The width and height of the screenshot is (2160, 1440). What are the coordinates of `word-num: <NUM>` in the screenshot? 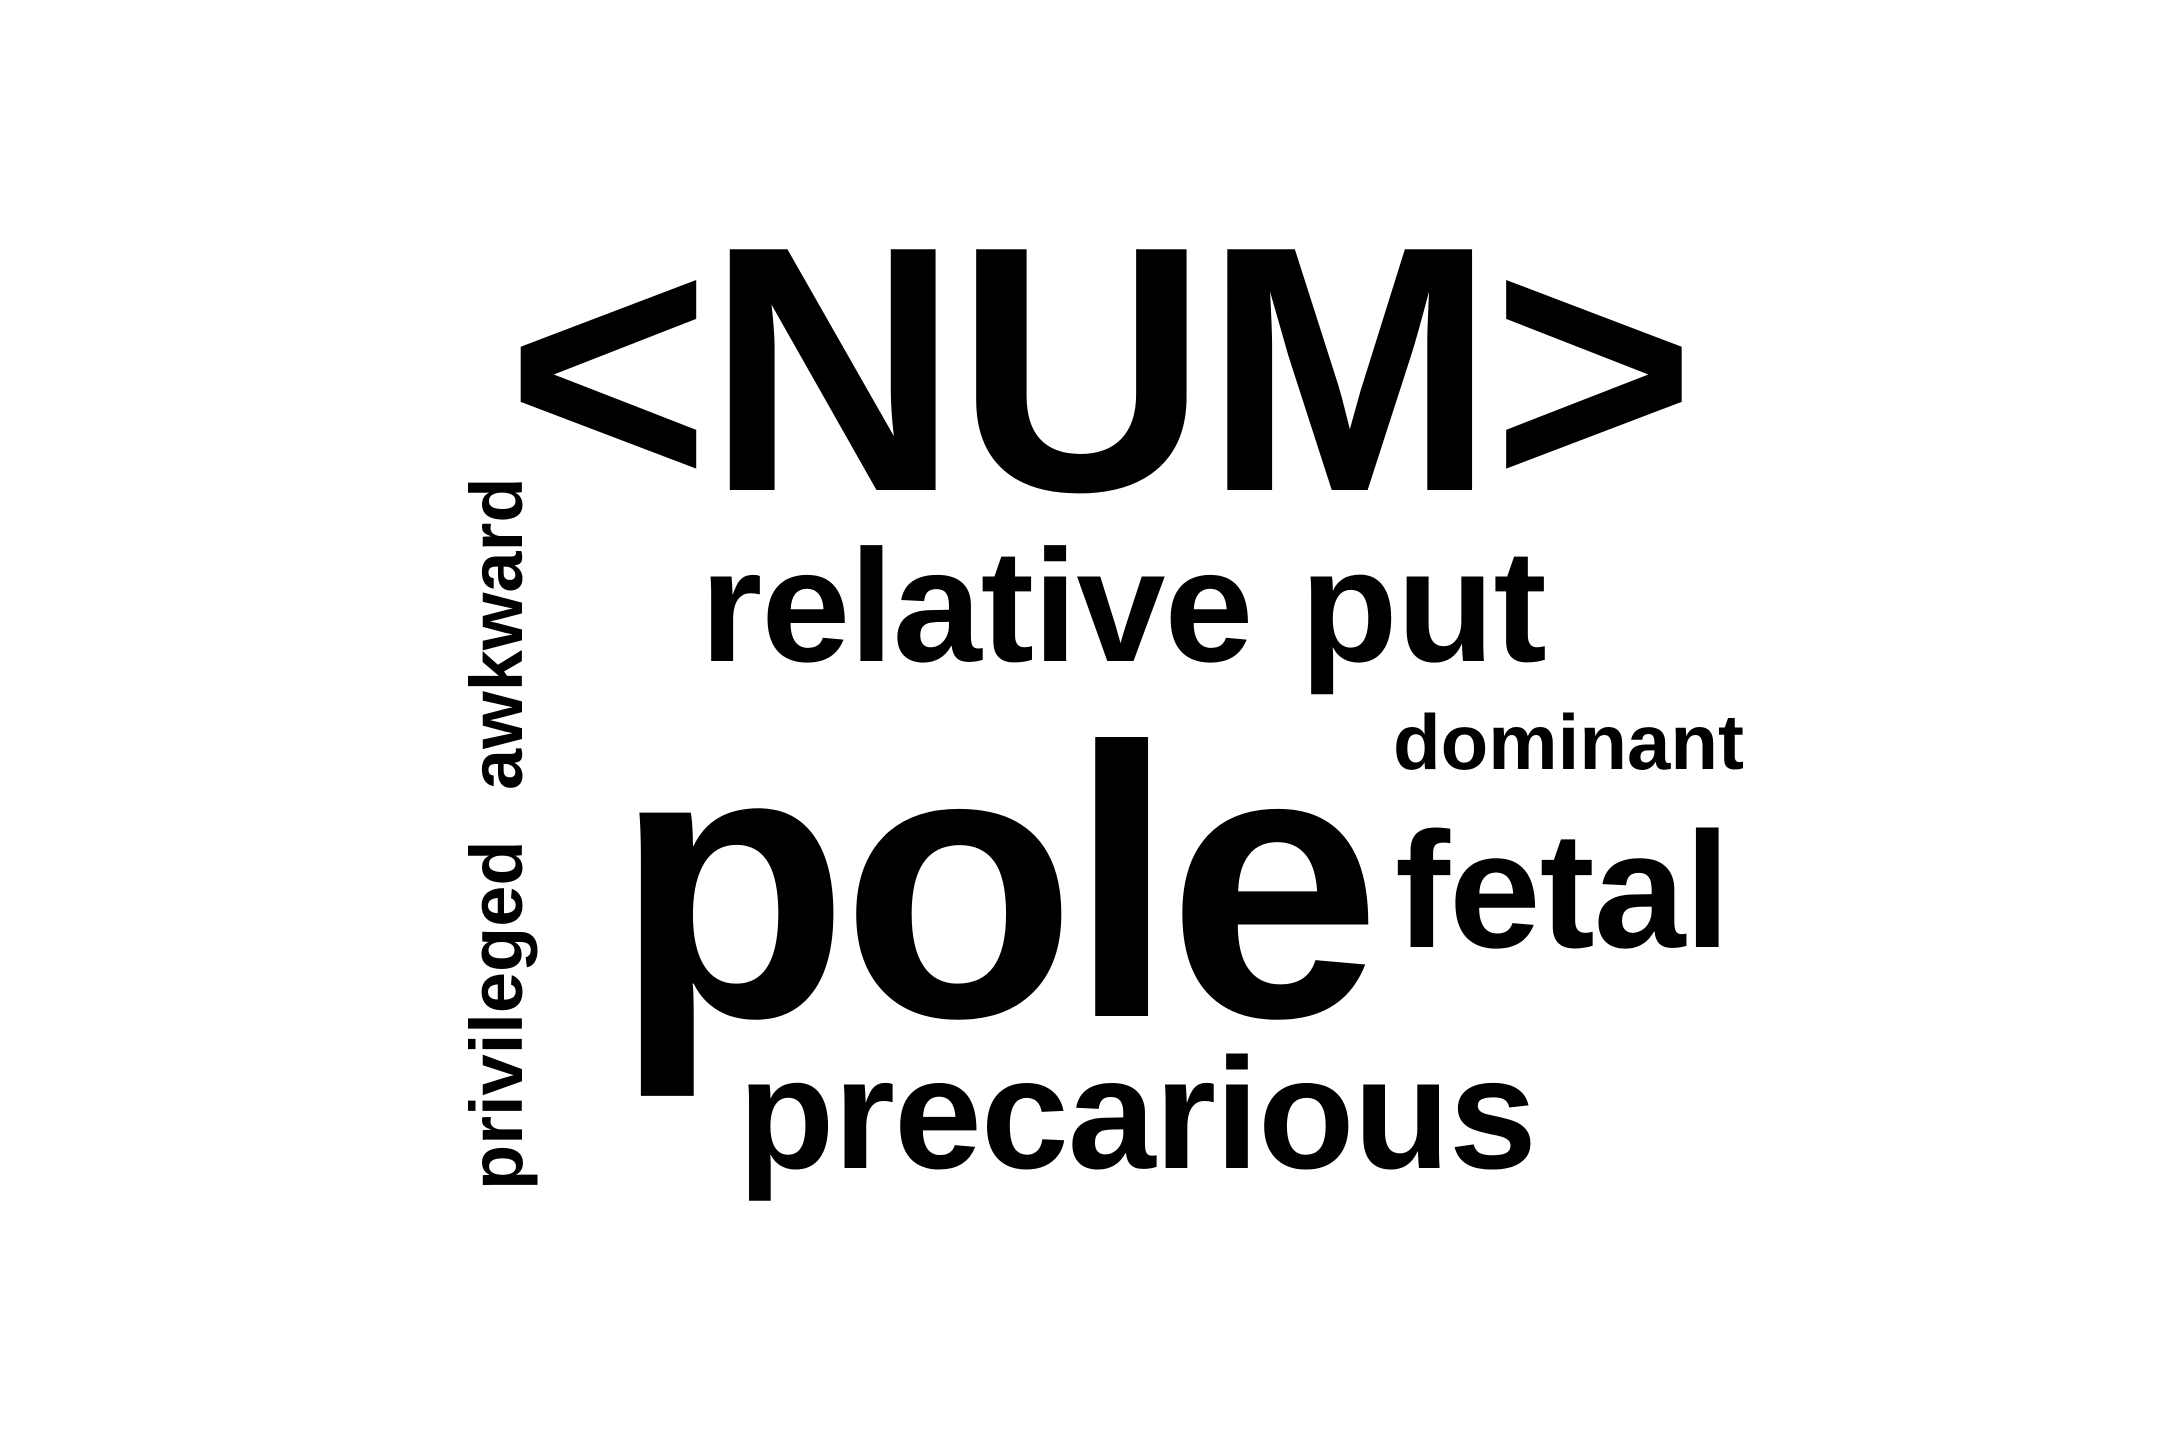 It's located at (1101, 369).